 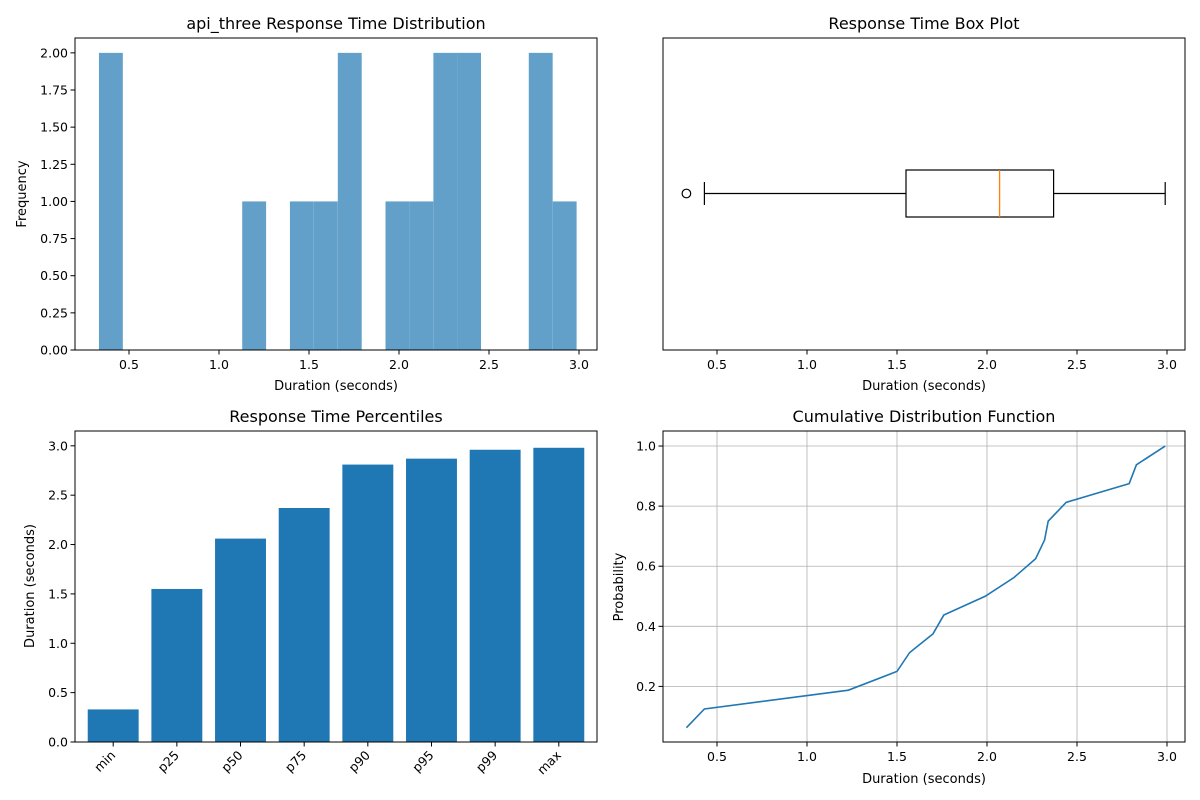 What do you see at coordinates (58, 593) in the screenshot?
I see `percentile-y-tick-label: 1.5` at bounding box center [58, 593].